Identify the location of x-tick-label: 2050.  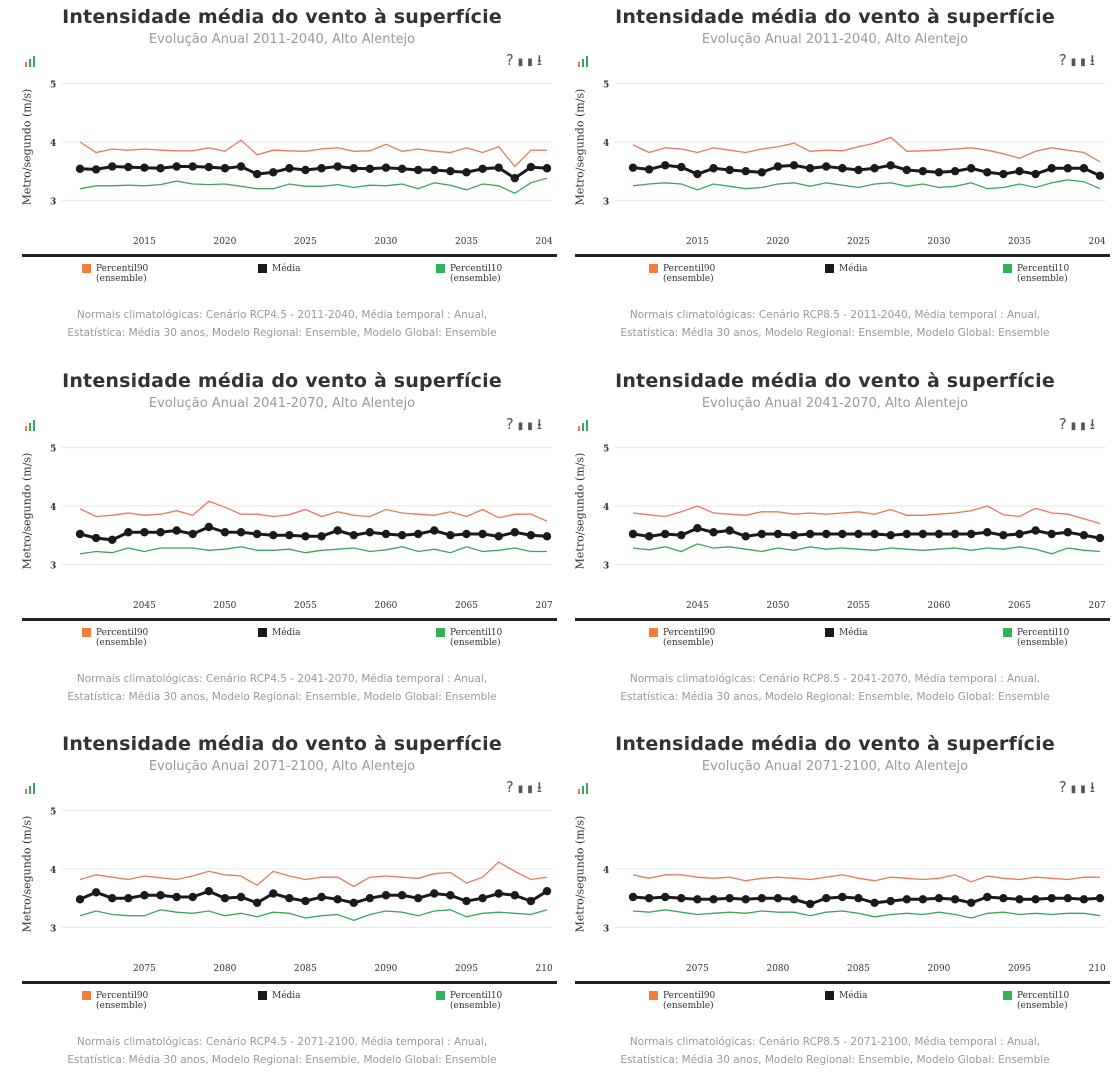
(777, 606).